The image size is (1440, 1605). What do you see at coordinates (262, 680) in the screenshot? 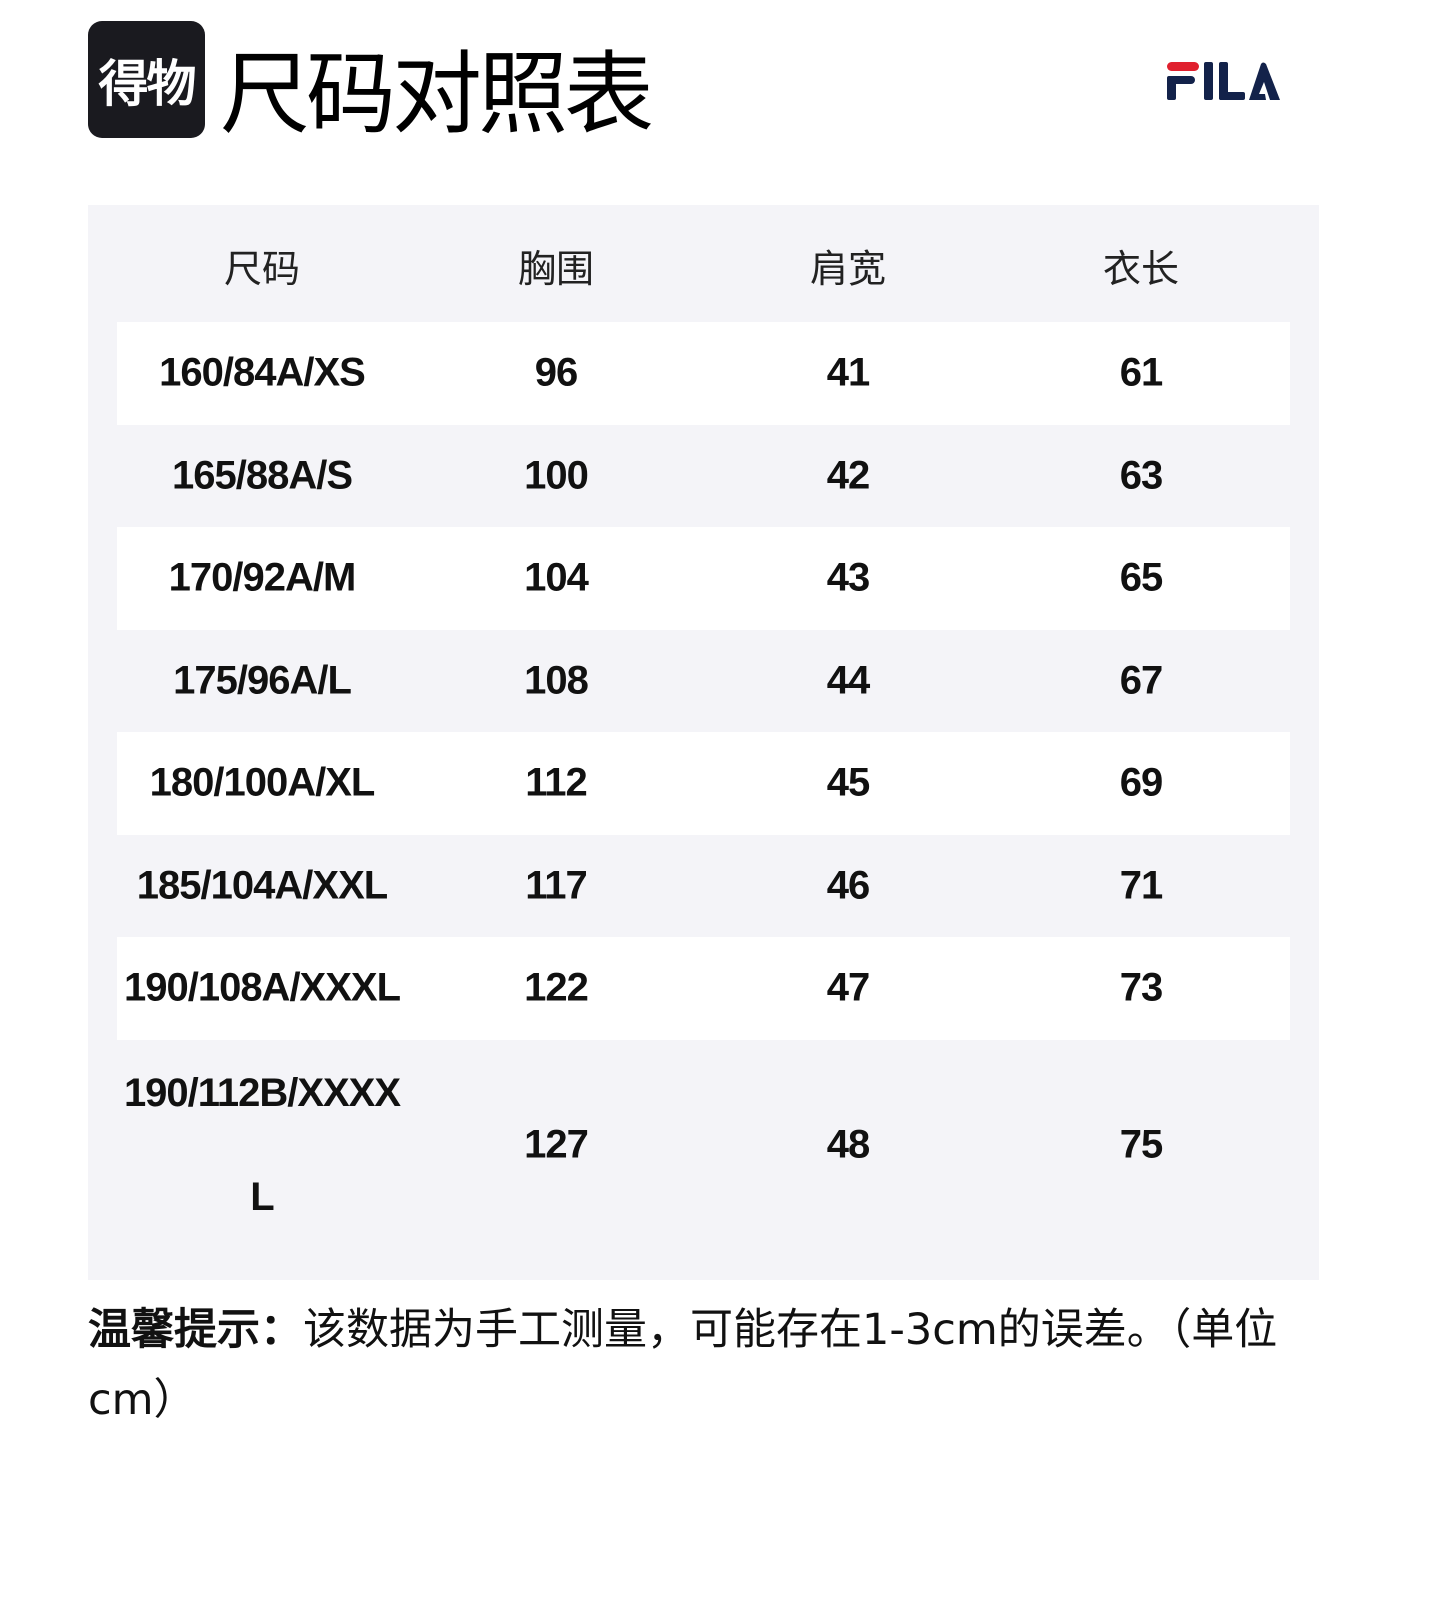
I see `cell-size: 175/96A/L` at bounding box center [262, 680].